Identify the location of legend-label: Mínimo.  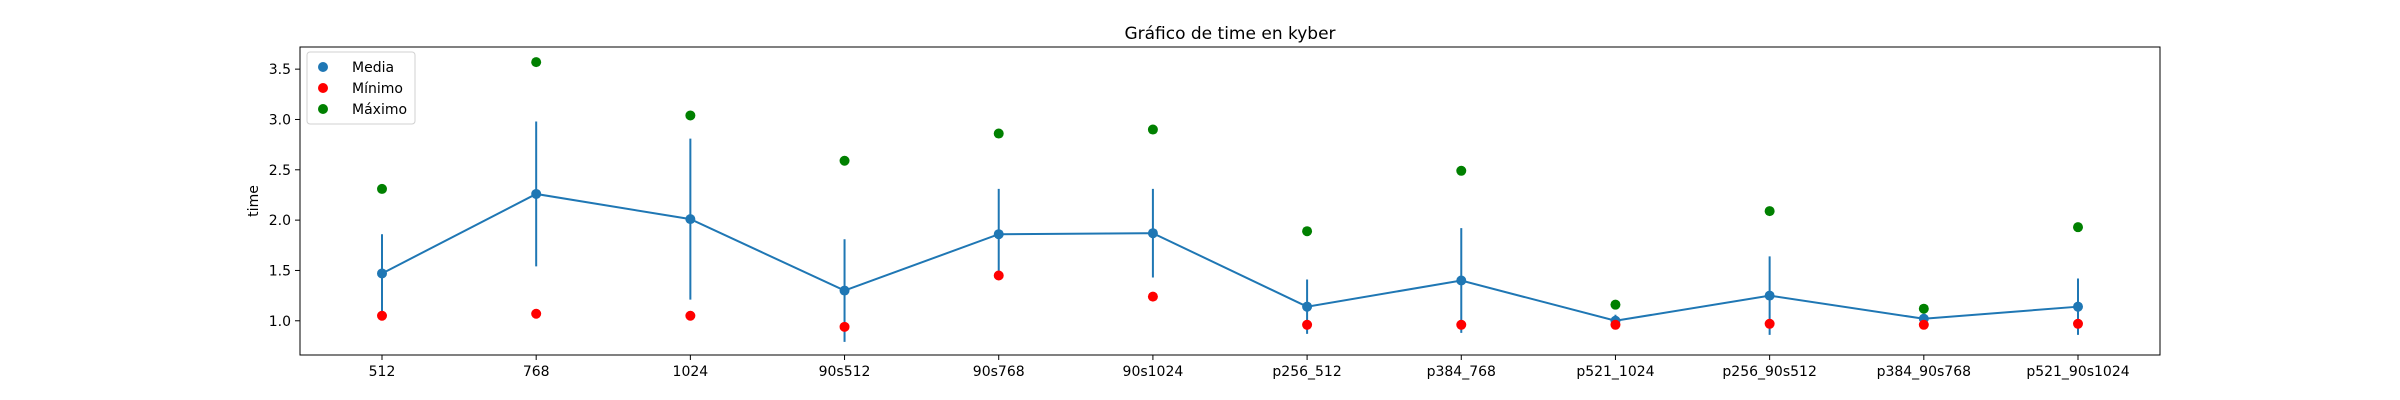
(377, 89).